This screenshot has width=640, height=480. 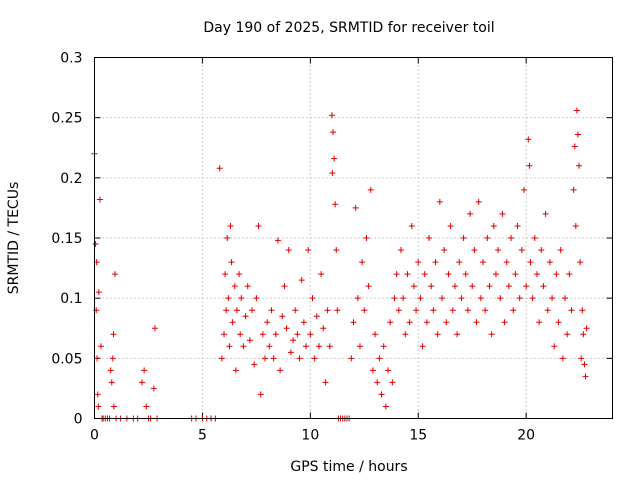 I want to click on y-tick-label: 0.1, so click(x=71, y=299).